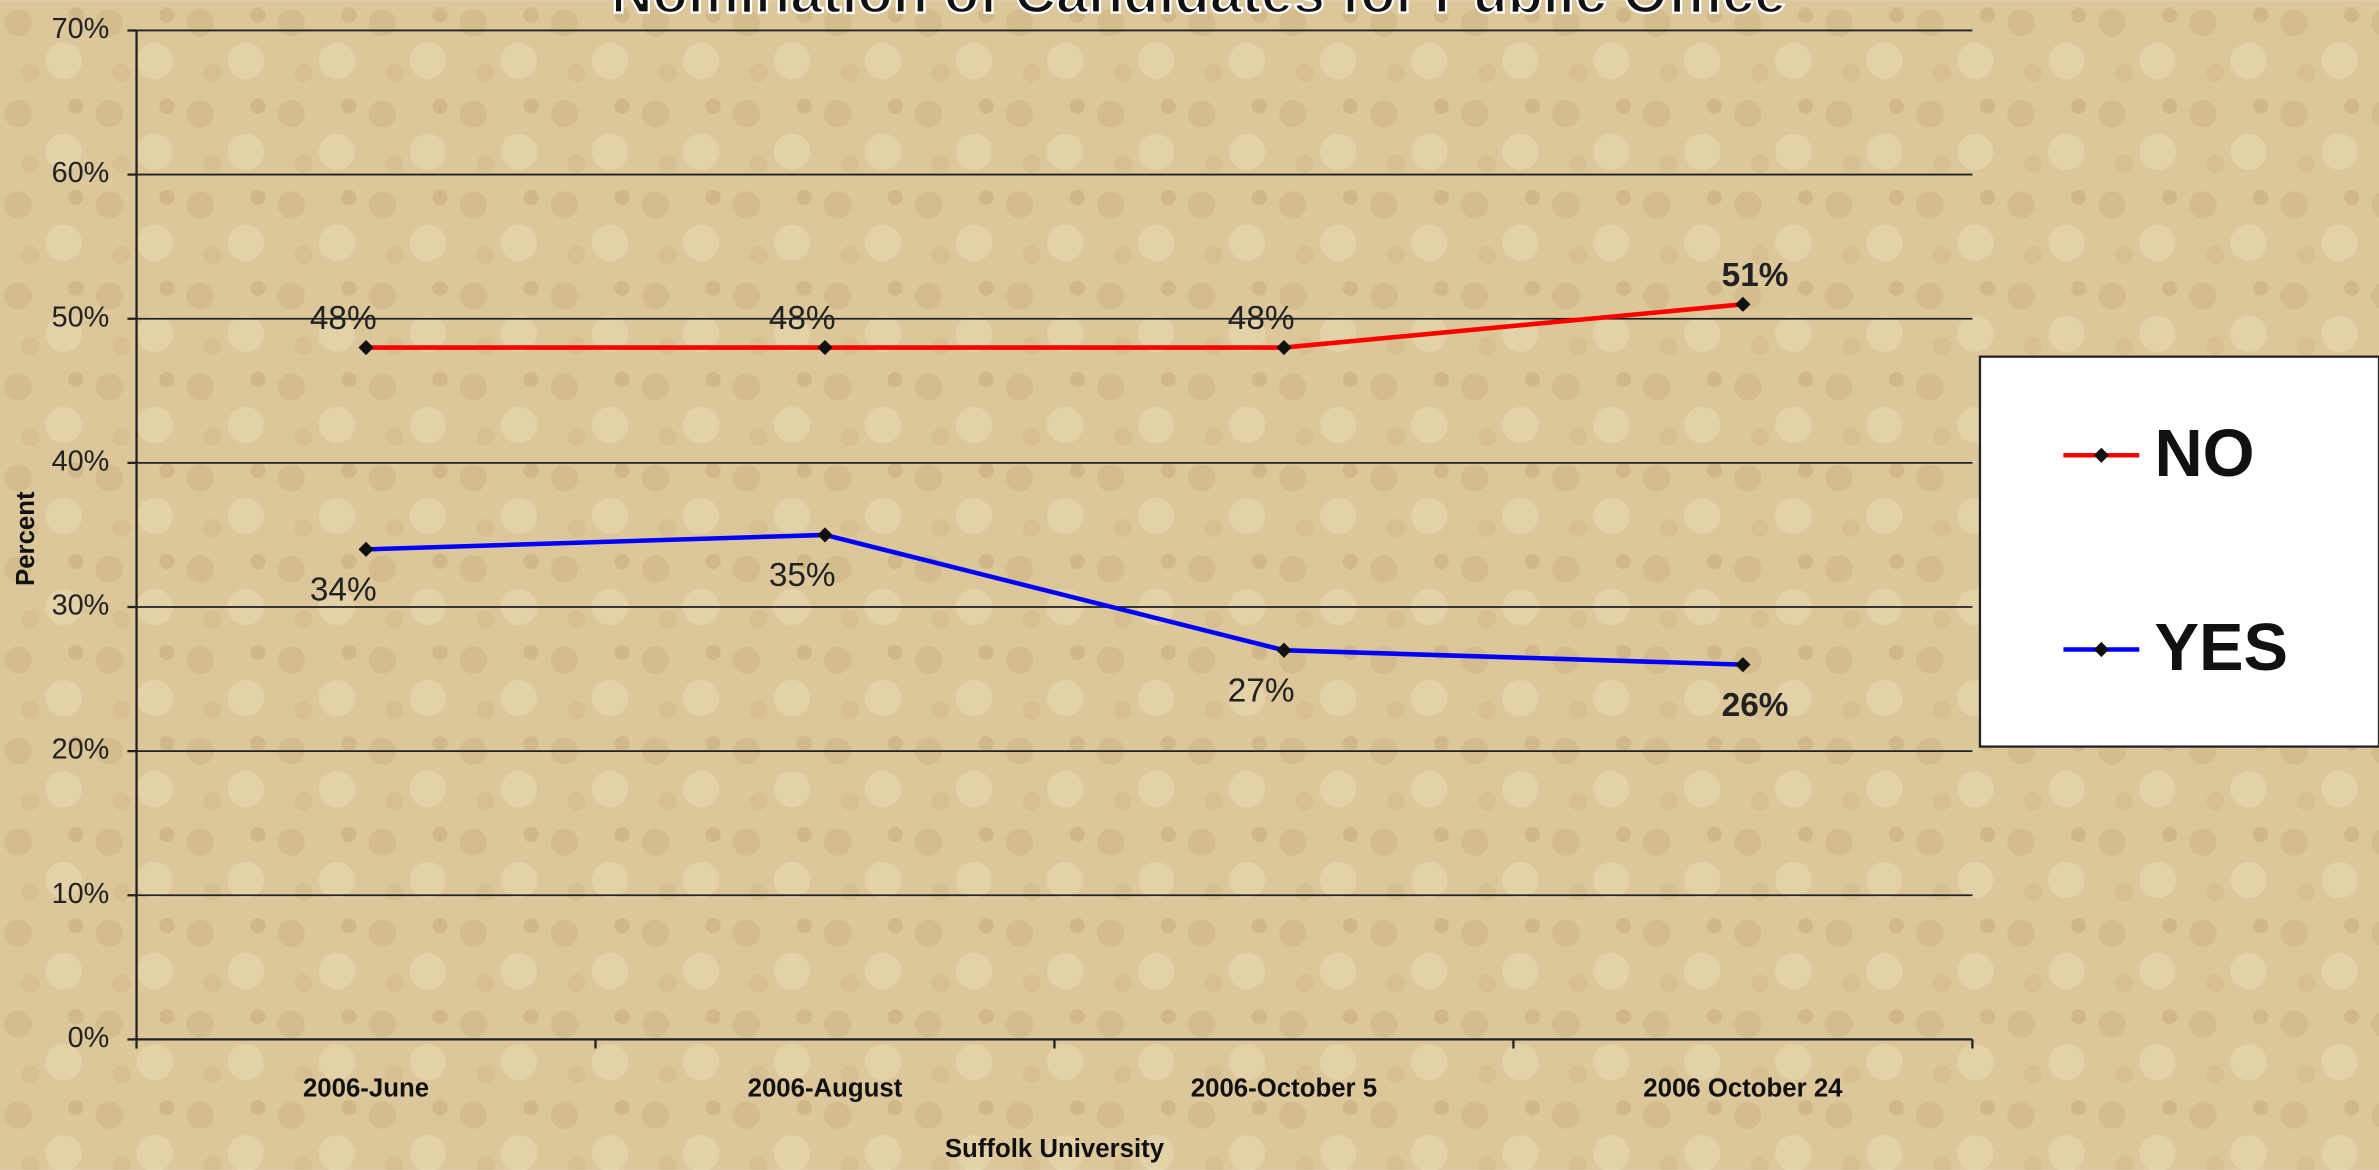  What do you see at coordinates (366, 1088) in the screenshot?
I see `x-tick-label: 2006-June` at bounding box center [366, 1088].